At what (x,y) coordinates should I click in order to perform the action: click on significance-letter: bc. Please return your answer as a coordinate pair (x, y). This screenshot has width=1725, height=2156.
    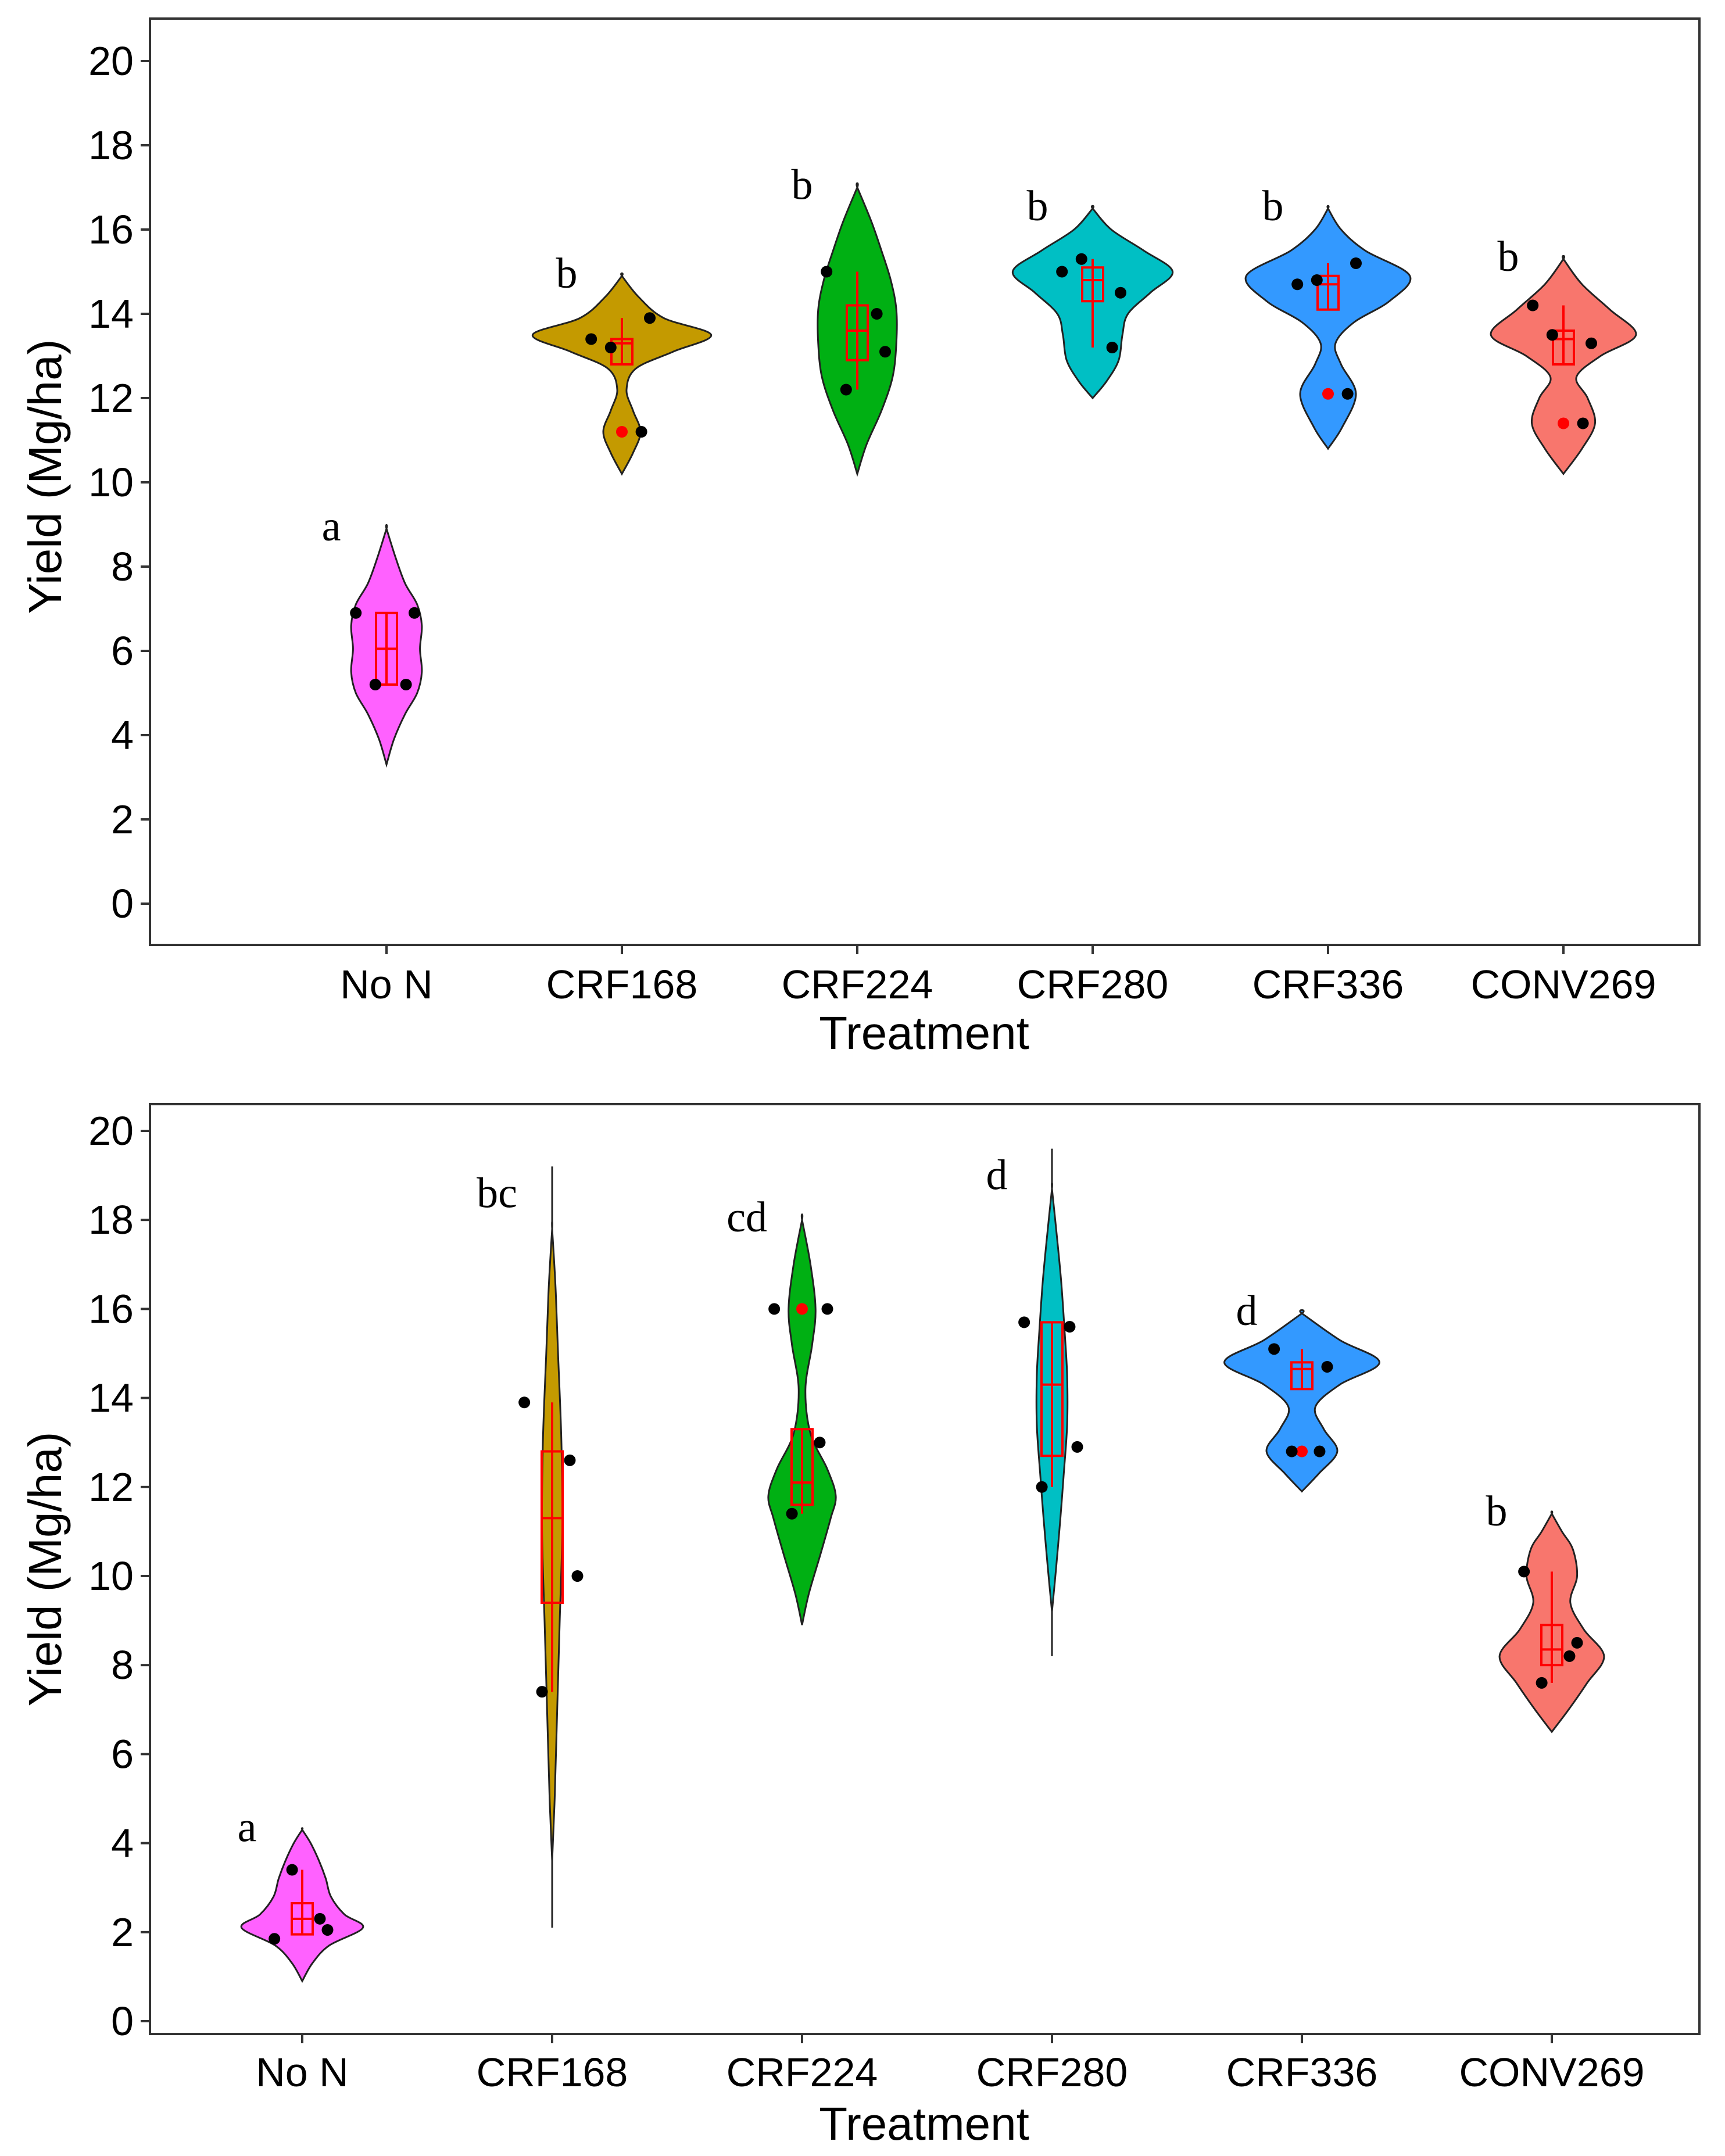
    Looking at the image, I should click on (497, 1193).